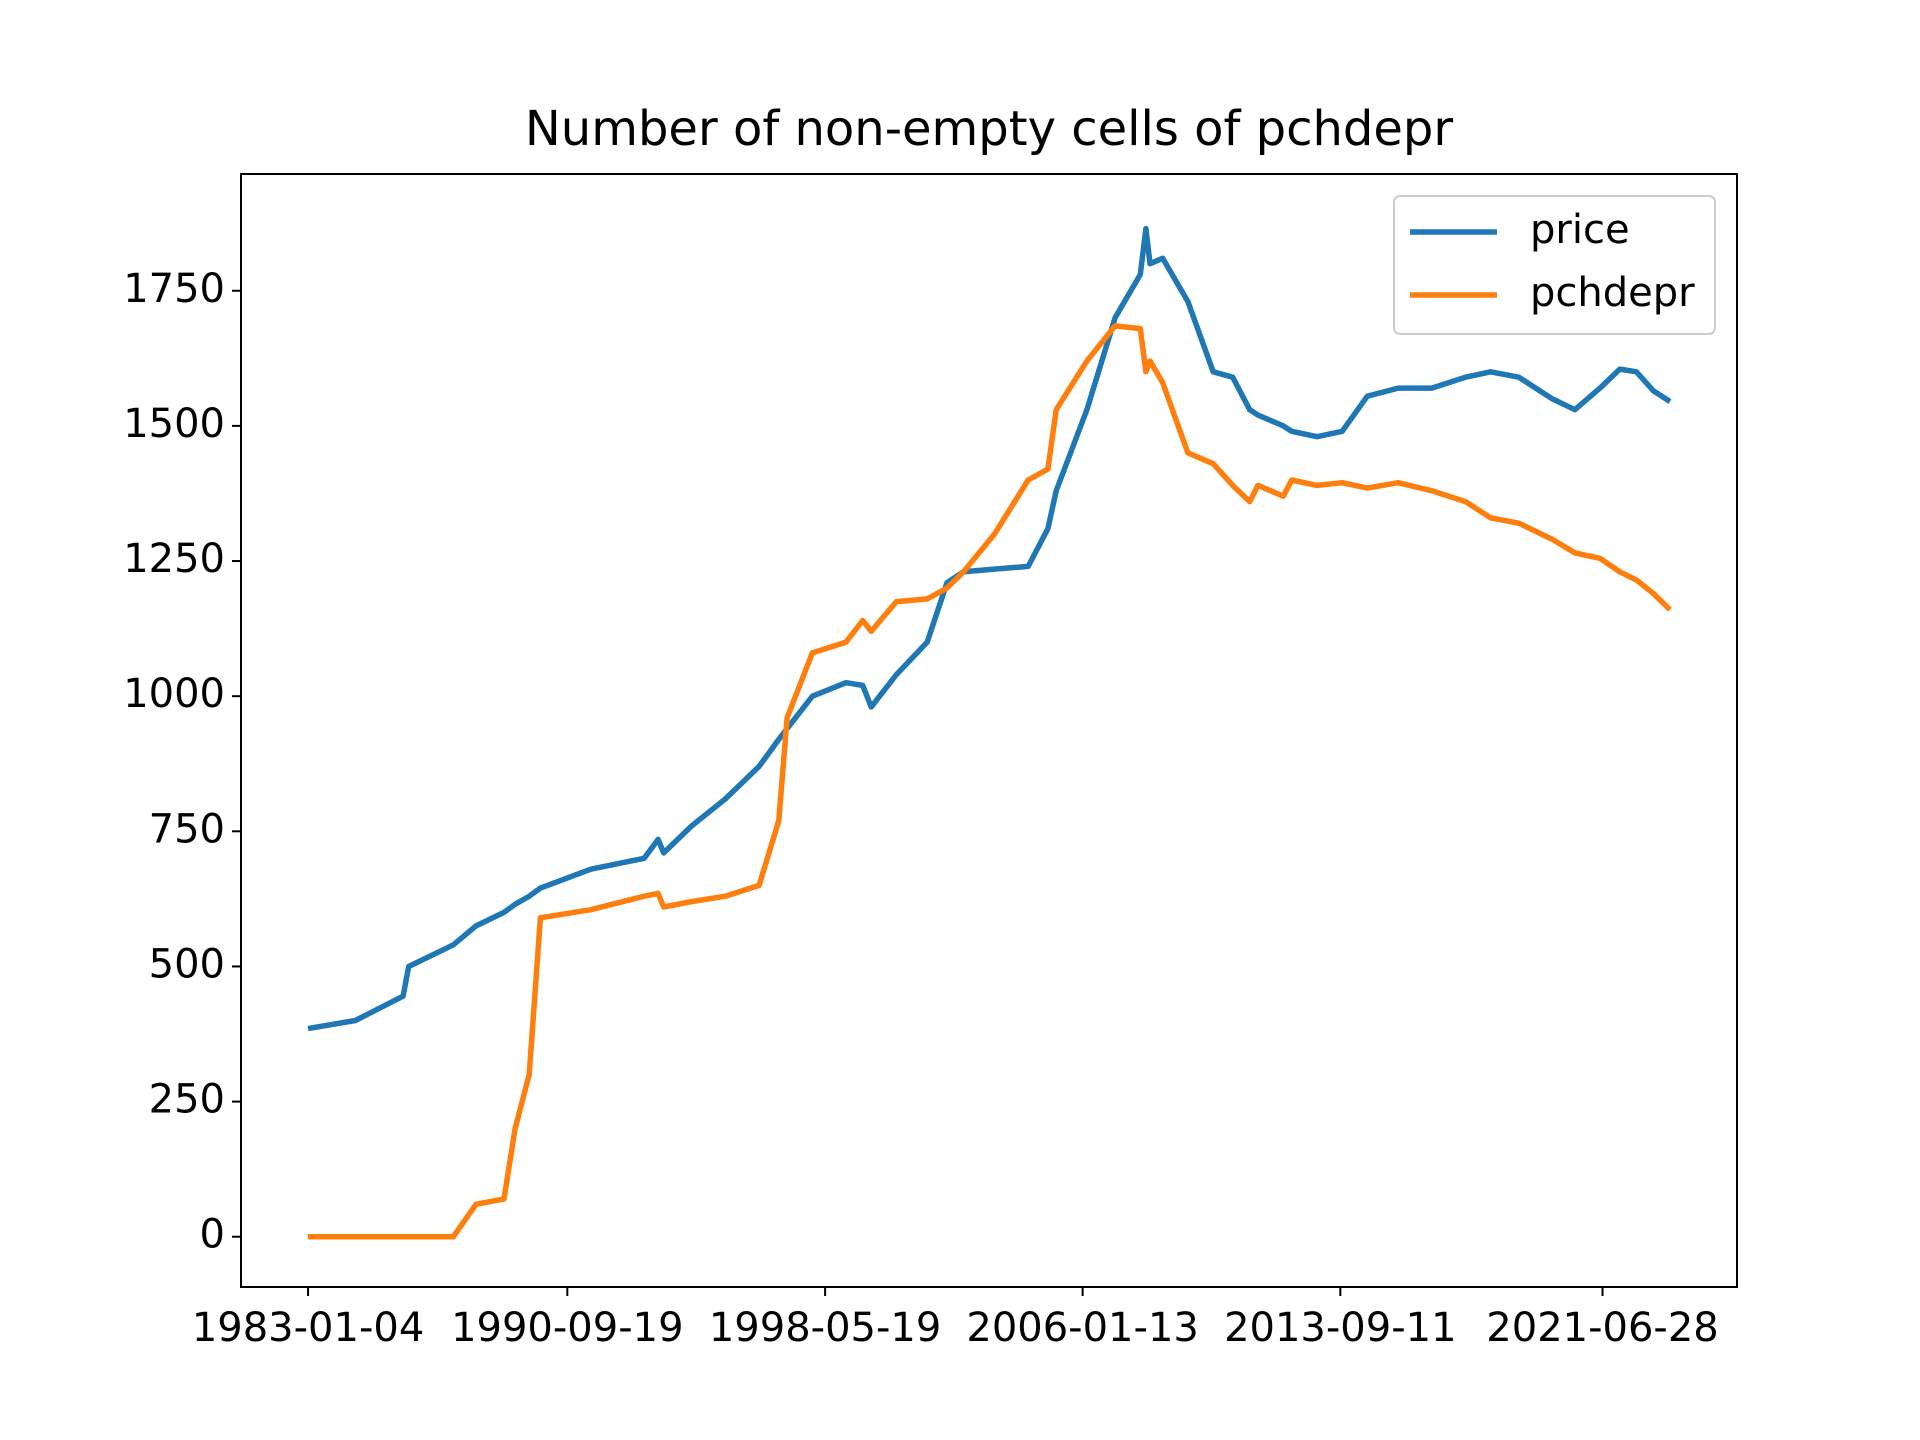  I want to click on y-tick-label: 750, so click(187, 829).